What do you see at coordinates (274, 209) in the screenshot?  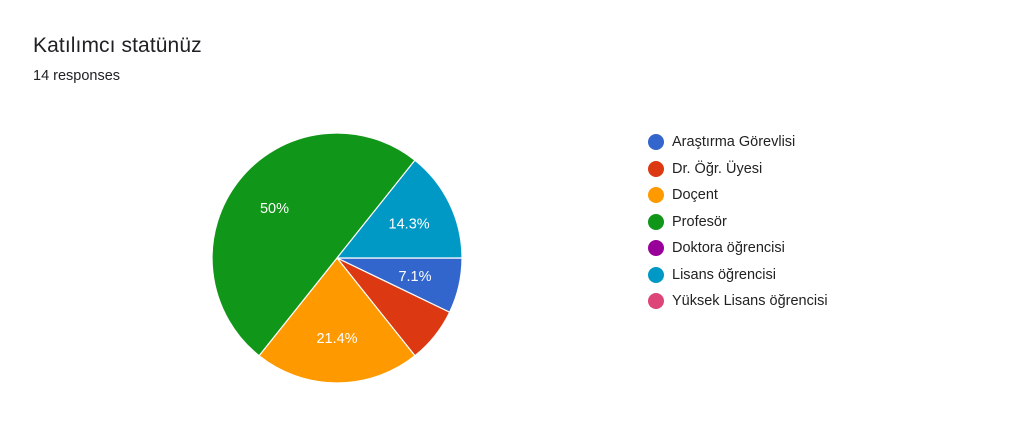 I see `slice-label-profesor: 50%` at bounding box center [274, 209].